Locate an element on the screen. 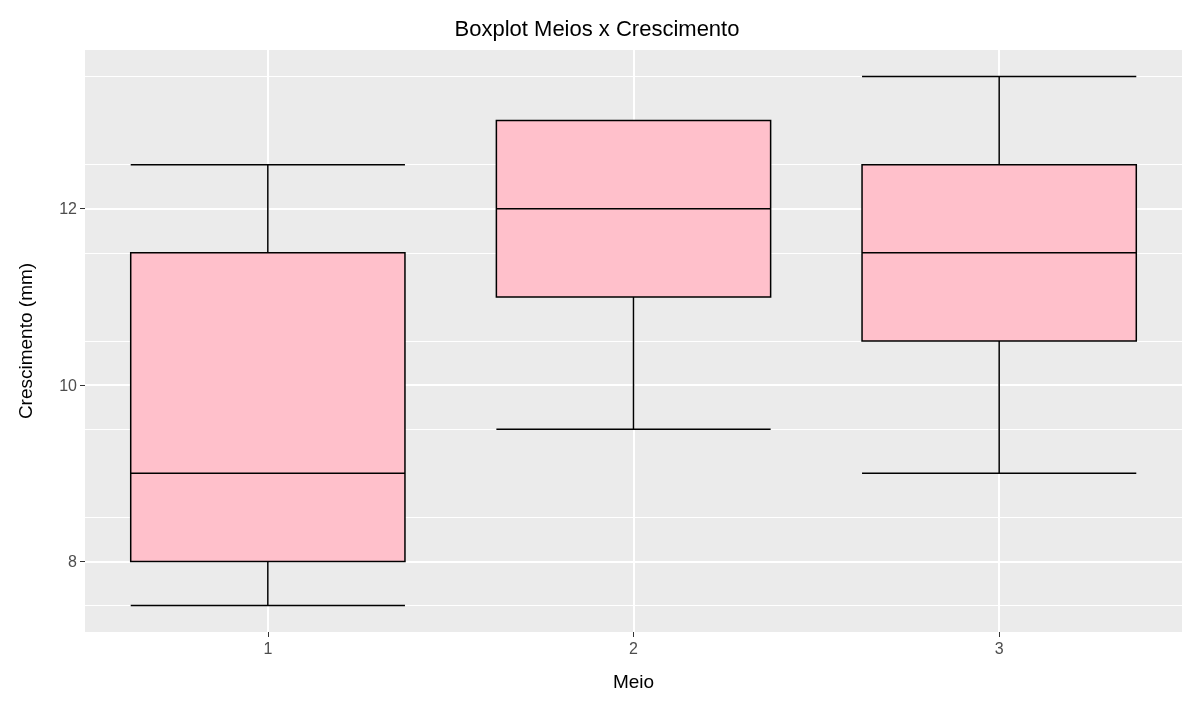  y-tick-label: 8 is located at coordinates (73, 561).